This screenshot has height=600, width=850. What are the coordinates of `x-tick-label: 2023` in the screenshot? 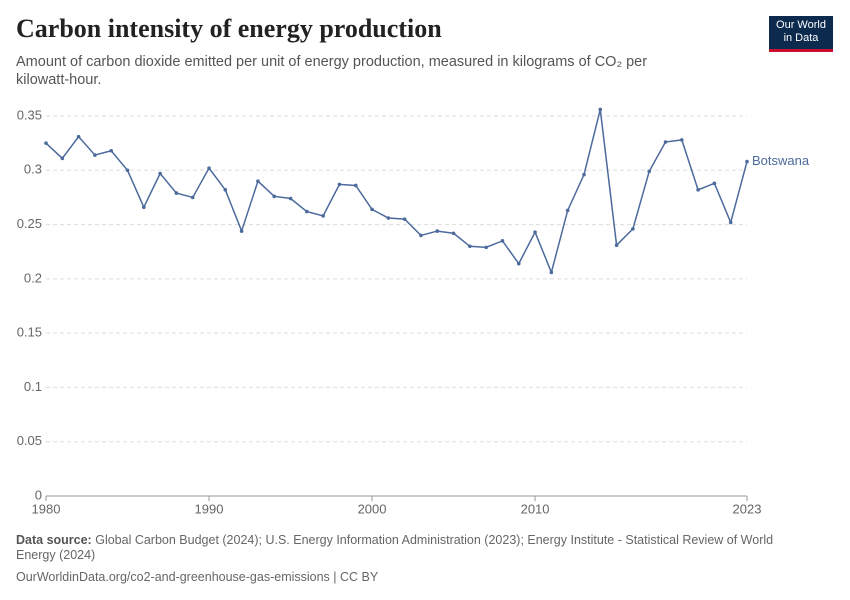 It's located at (747, 508).